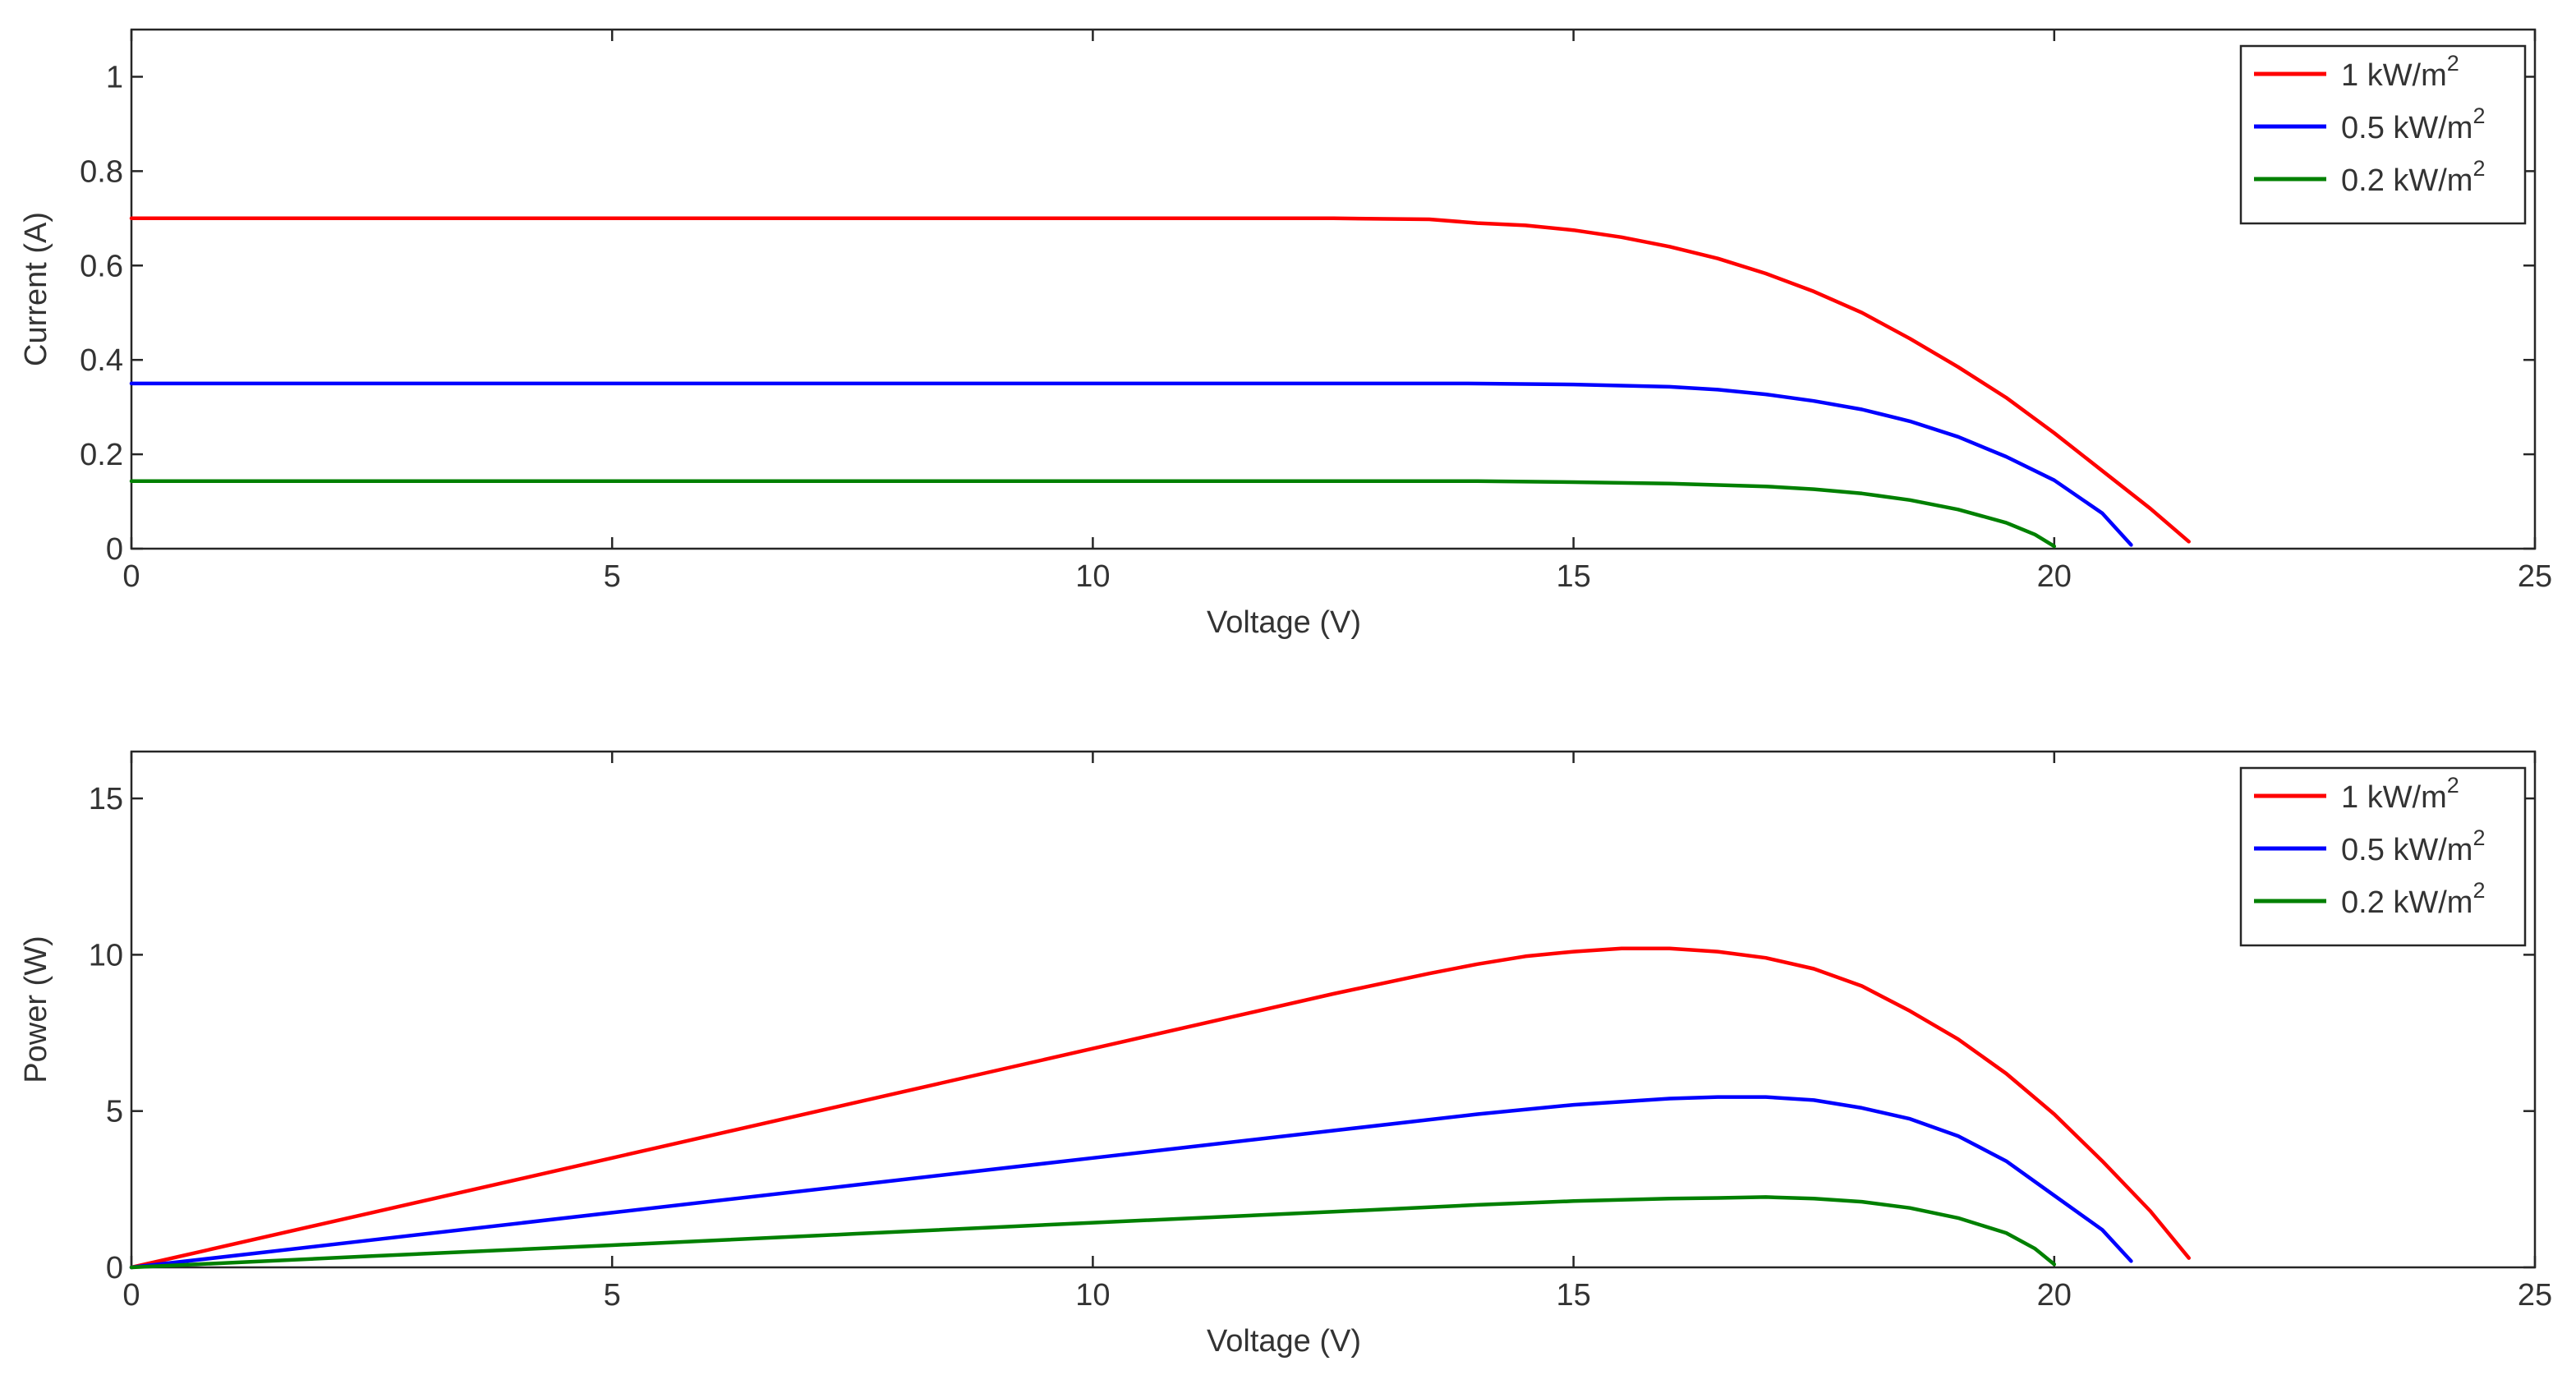  I want to click on current-y-tick-label: 1, so click(114, 77).